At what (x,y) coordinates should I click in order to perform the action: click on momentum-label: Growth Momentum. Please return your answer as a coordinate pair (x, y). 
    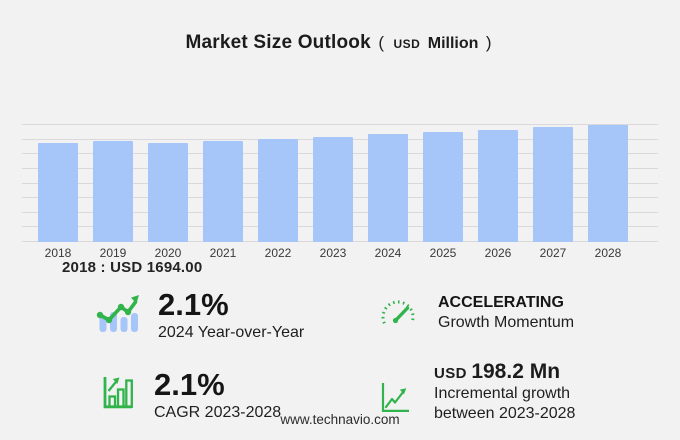
    Looking at the image, I should click on (506, 322).